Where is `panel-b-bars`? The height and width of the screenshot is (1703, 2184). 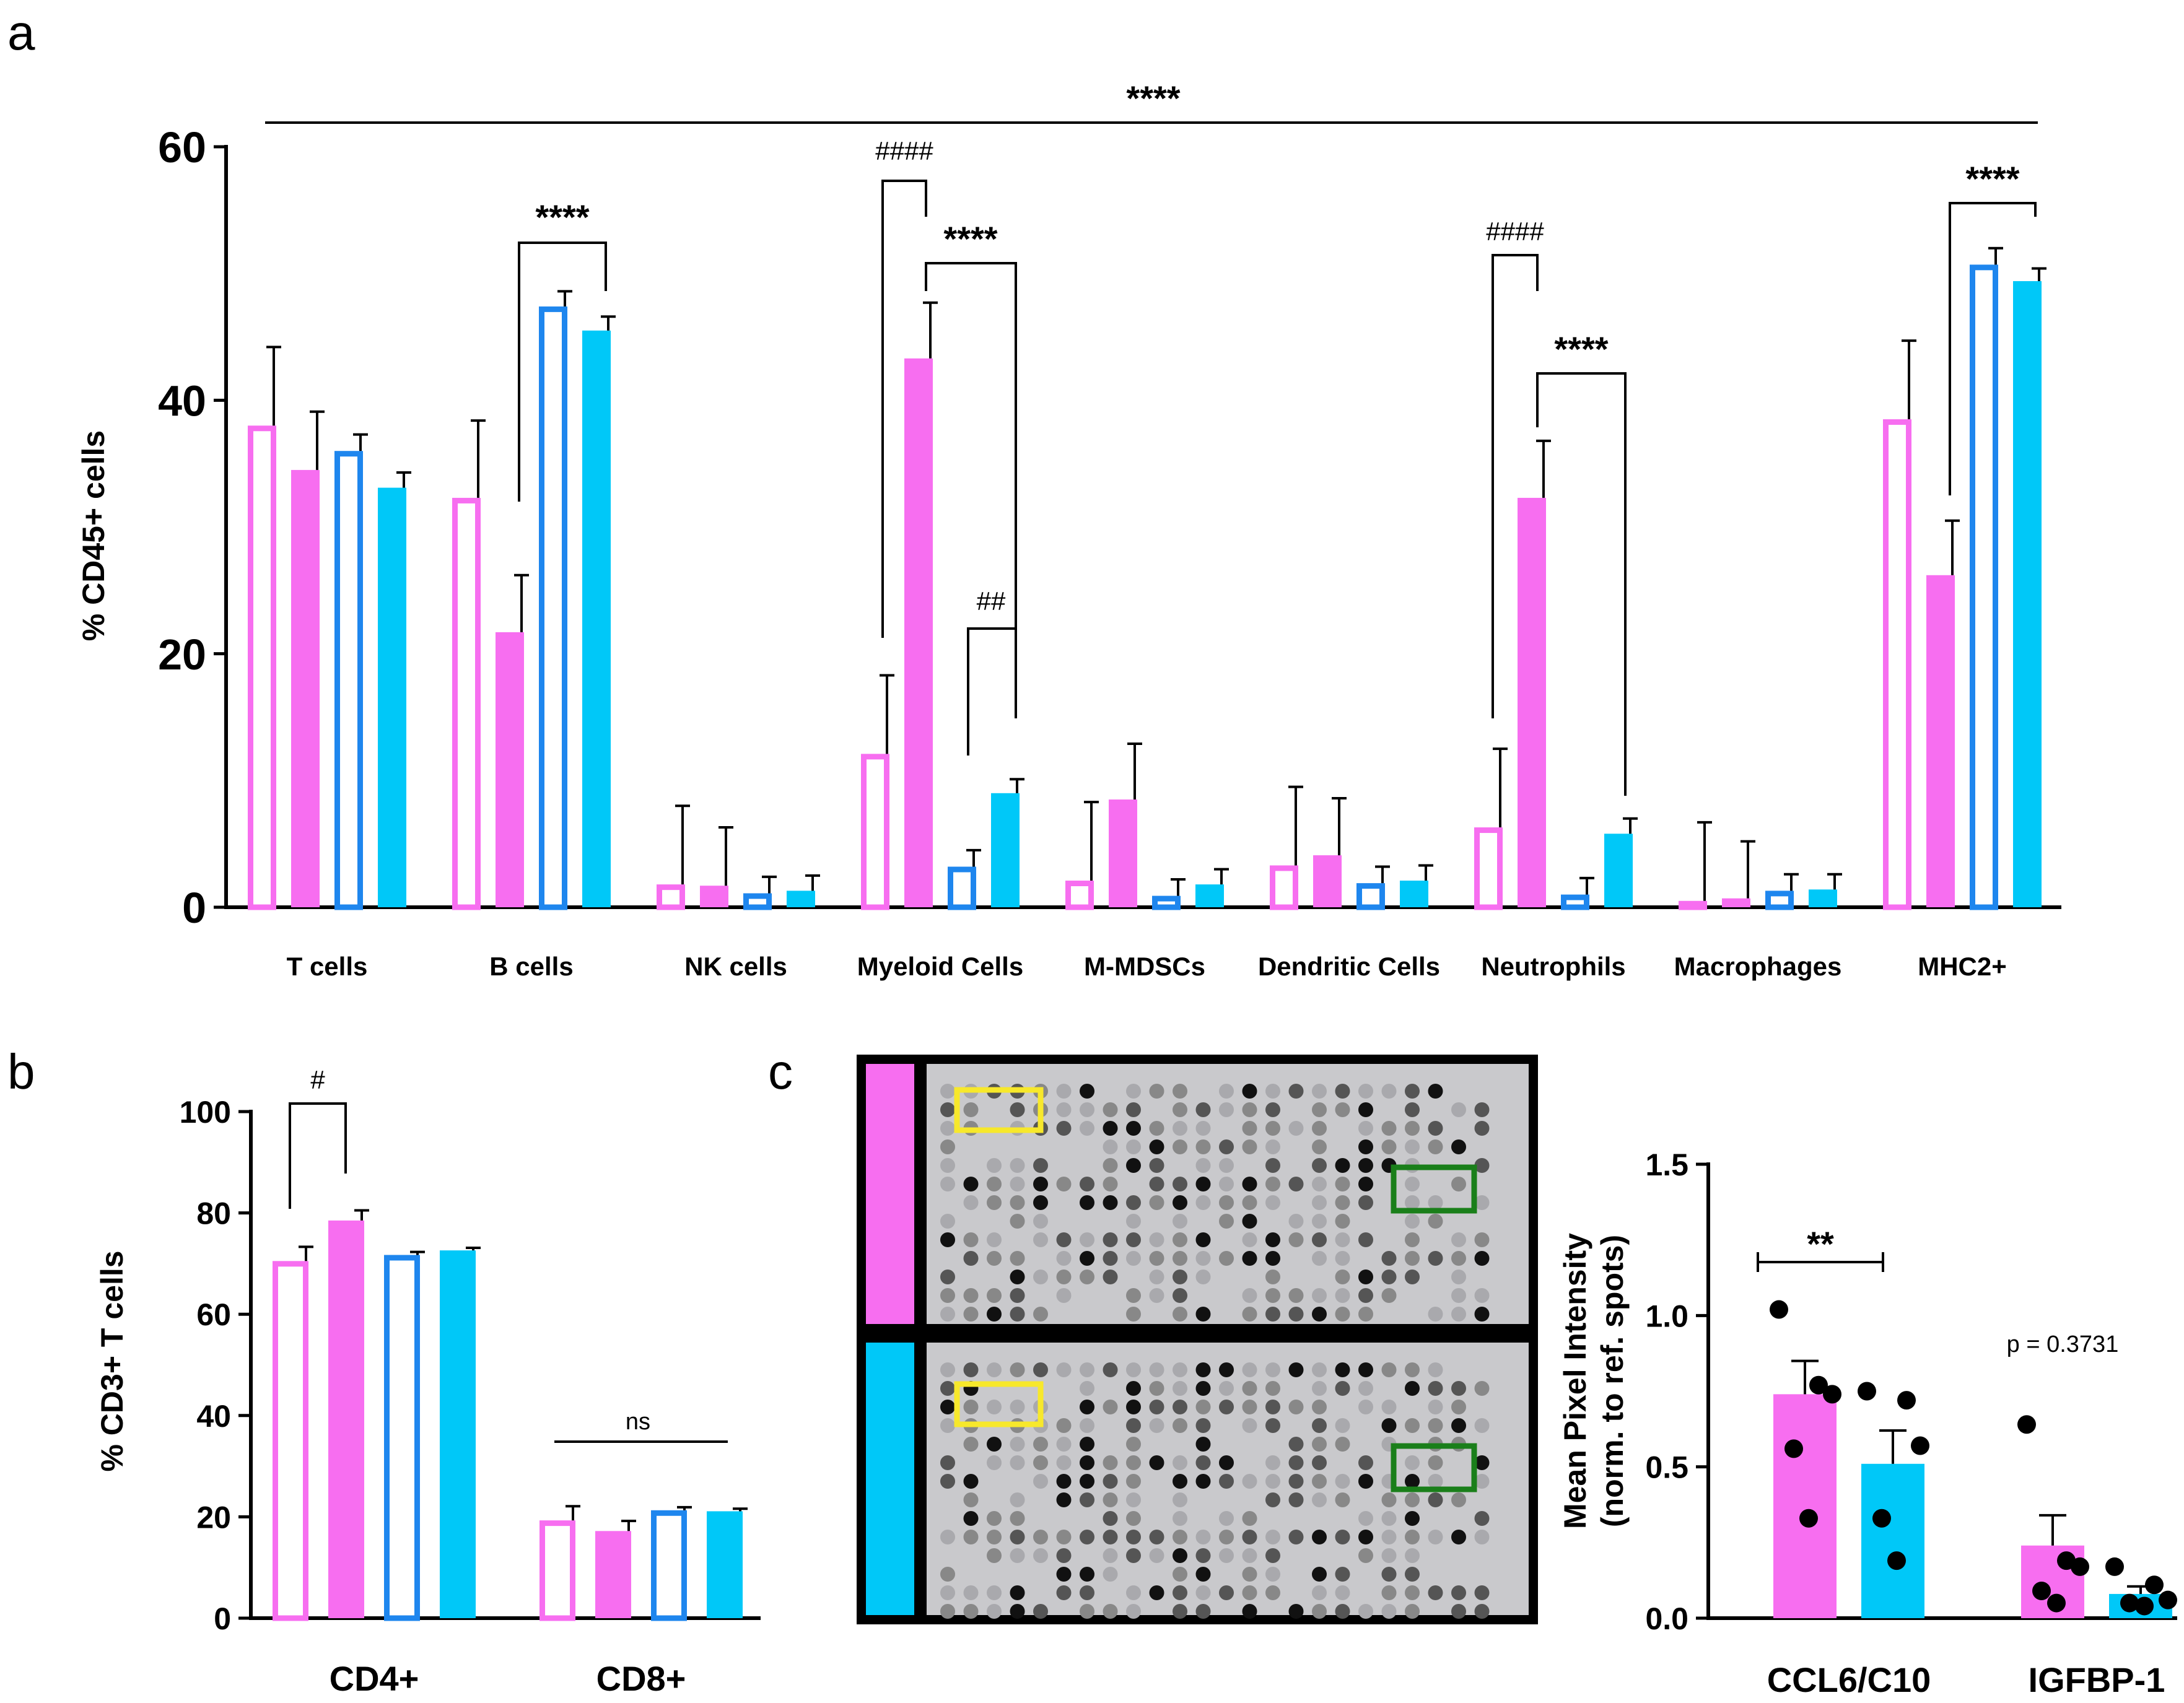 panel-b-bars is located at coordinates (511, 1415).